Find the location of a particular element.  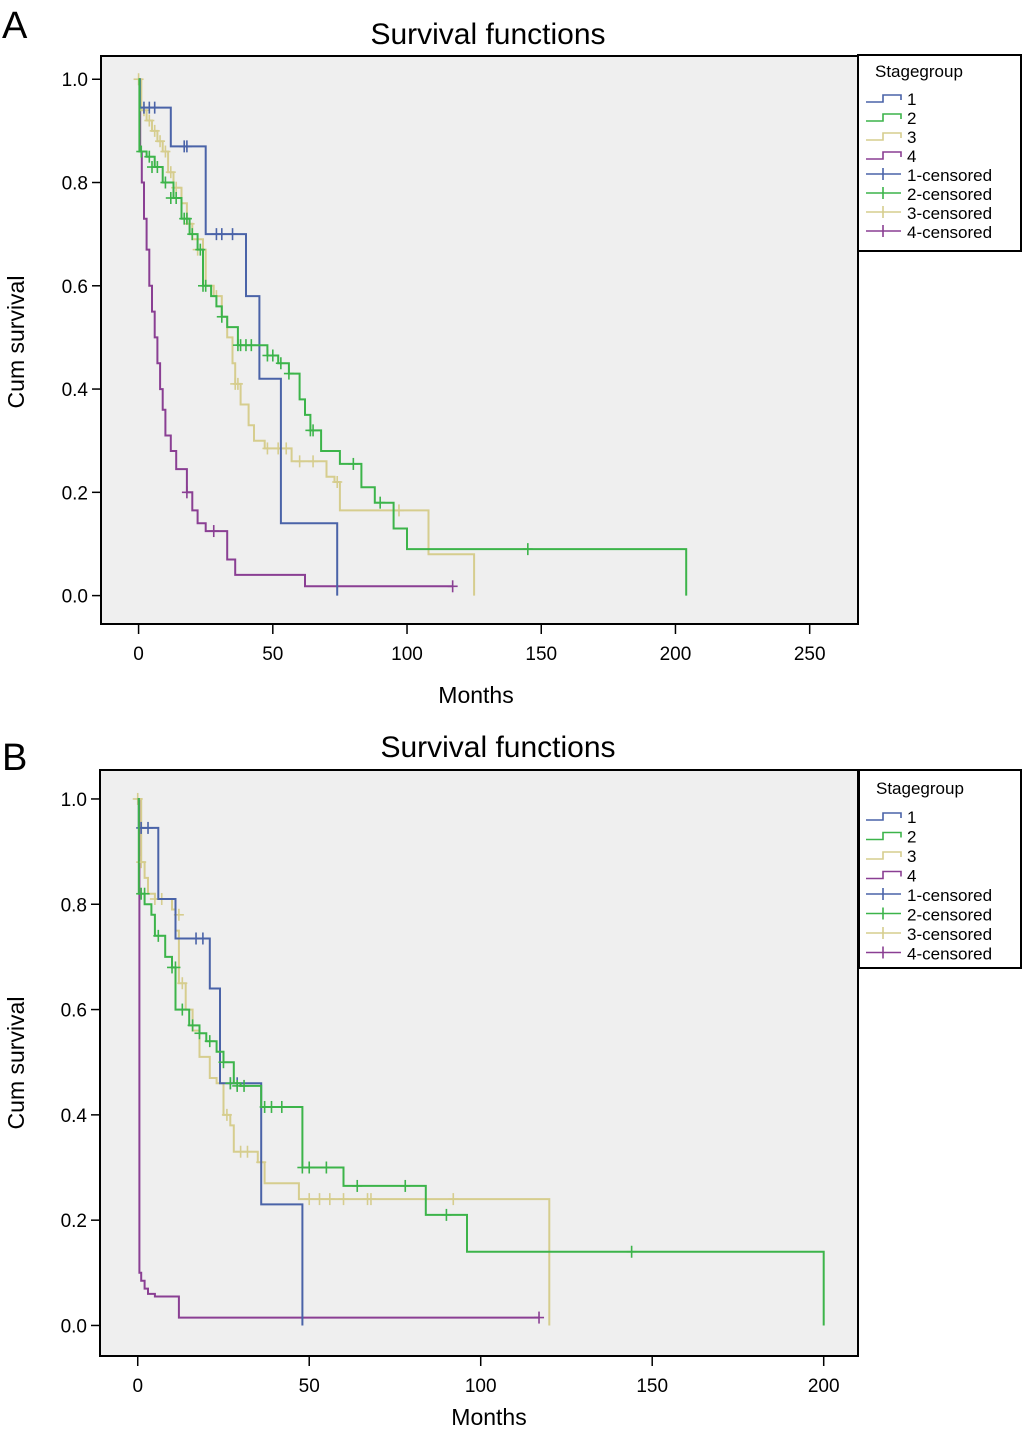

chart-b-x-axis: 0 50 100 150 200 is located at coordinates (486, 1377).